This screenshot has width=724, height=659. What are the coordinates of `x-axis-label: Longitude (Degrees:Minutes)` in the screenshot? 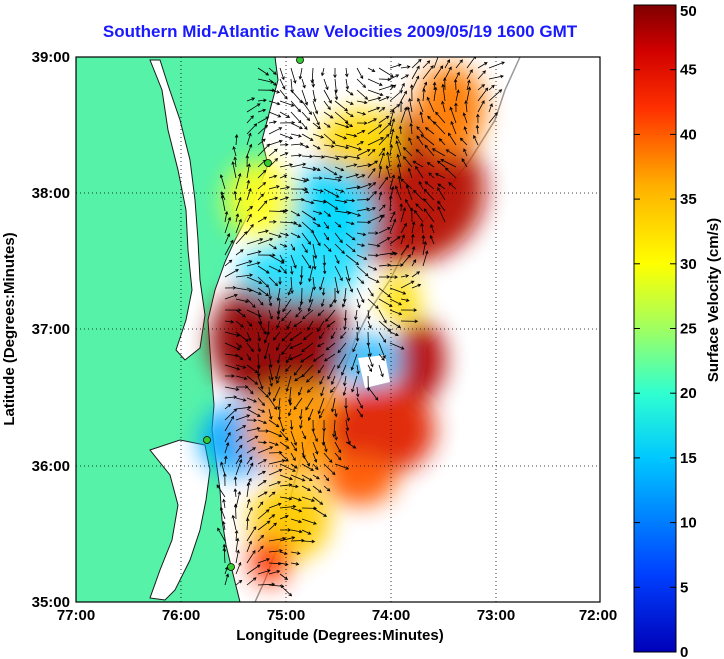 It's located at (340, 635).